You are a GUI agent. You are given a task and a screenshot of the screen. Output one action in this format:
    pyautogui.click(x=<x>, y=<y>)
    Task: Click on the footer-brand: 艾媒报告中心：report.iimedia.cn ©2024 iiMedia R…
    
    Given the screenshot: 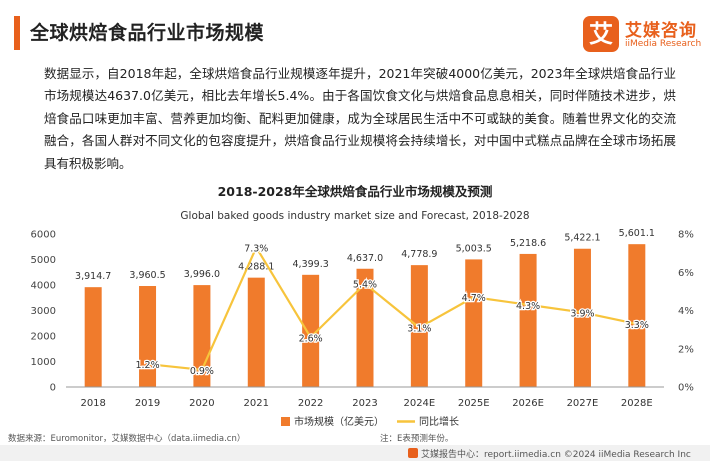 What is the action you would take?
    pyautogui.click(x=549, y=453)
    